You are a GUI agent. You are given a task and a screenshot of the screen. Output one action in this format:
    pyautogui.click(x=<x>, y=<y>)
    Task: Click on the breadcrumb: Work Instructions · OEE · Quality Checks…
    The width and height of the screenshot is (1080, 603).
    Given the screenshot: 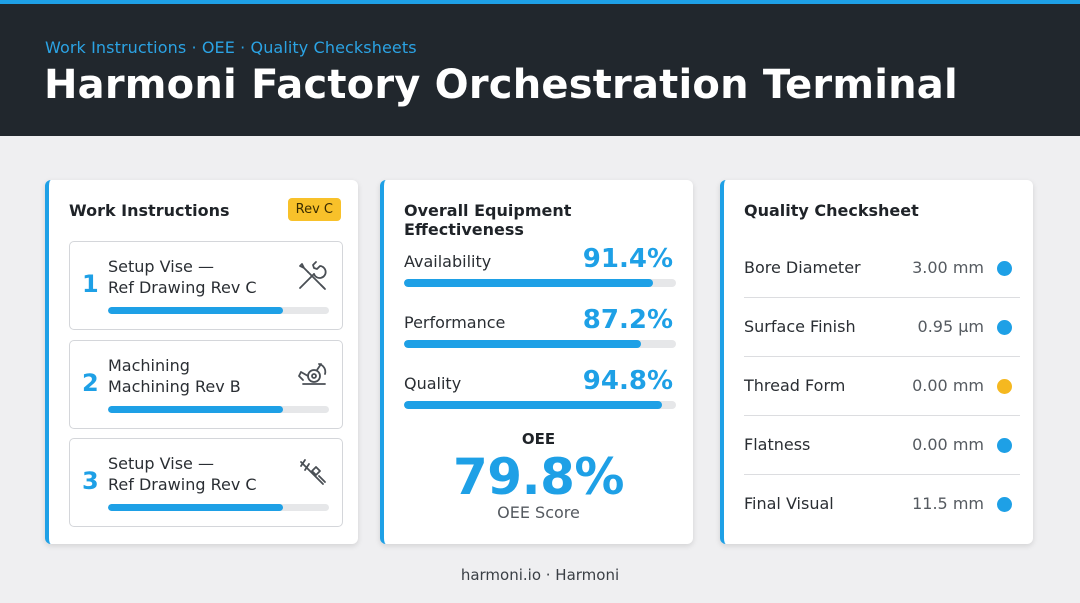 What is the action you would take?
    pyautogui.click(x=231, y=47)
    